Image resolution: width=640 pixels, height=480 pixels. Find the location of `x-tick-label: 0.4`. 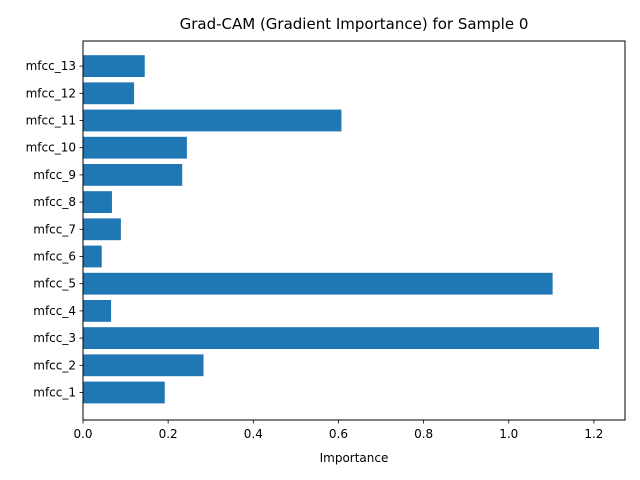

x-tick-label: 0.4 is located at coordinates (253, 434).